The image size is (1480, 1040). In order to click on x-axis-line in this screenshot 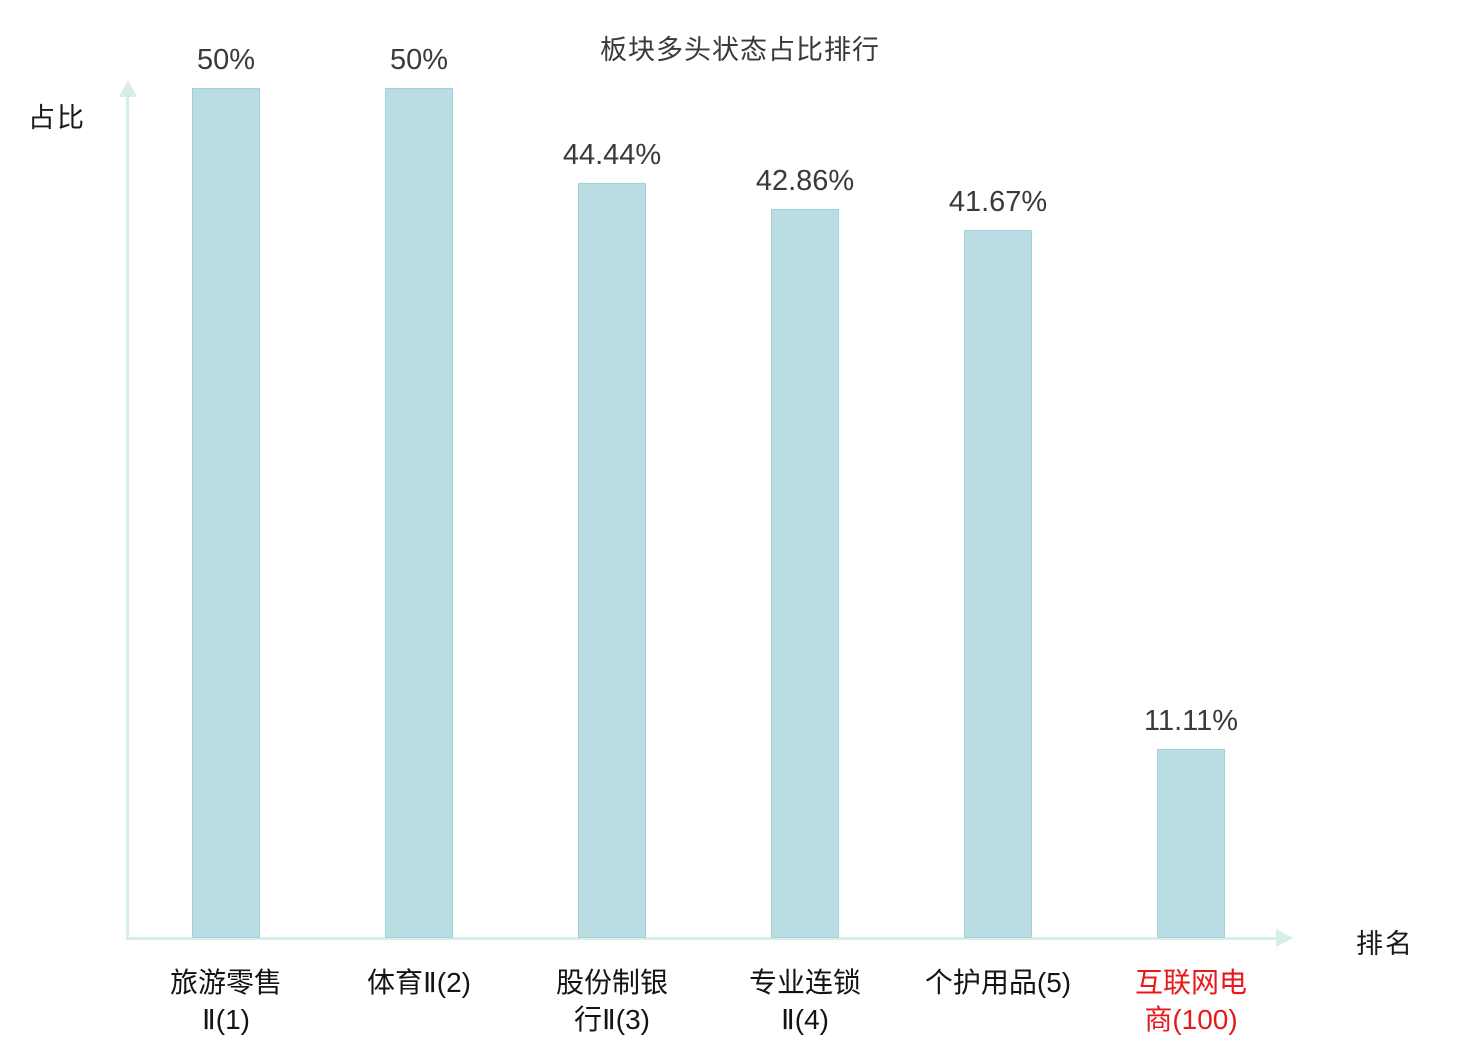, I will do `click(702, 938)`.